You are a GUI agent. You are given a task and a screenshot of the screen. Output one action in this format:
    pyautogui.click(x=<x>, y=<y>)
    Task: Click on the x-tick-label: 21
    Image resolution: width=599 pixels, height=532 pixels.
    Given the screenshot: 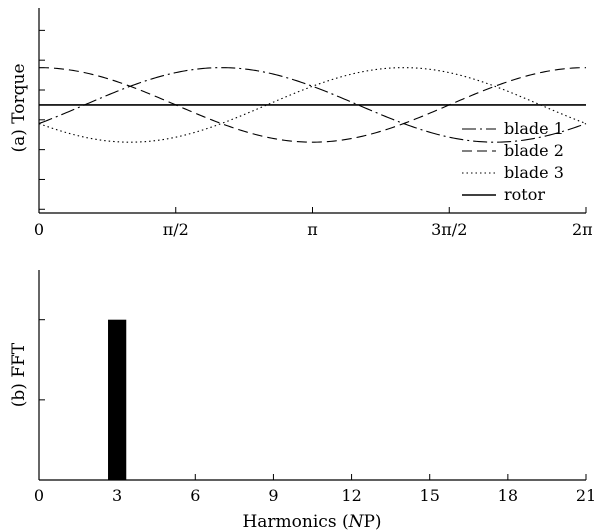 What is the action you would take?
    pyautogui.click(x=586, y=495)
    